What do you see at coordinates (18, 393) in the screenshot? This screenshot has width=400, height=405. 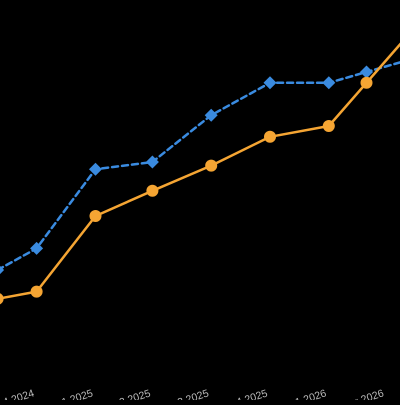 I see `x-tick-label: Q4 2024` at bounding box center [18, 393].